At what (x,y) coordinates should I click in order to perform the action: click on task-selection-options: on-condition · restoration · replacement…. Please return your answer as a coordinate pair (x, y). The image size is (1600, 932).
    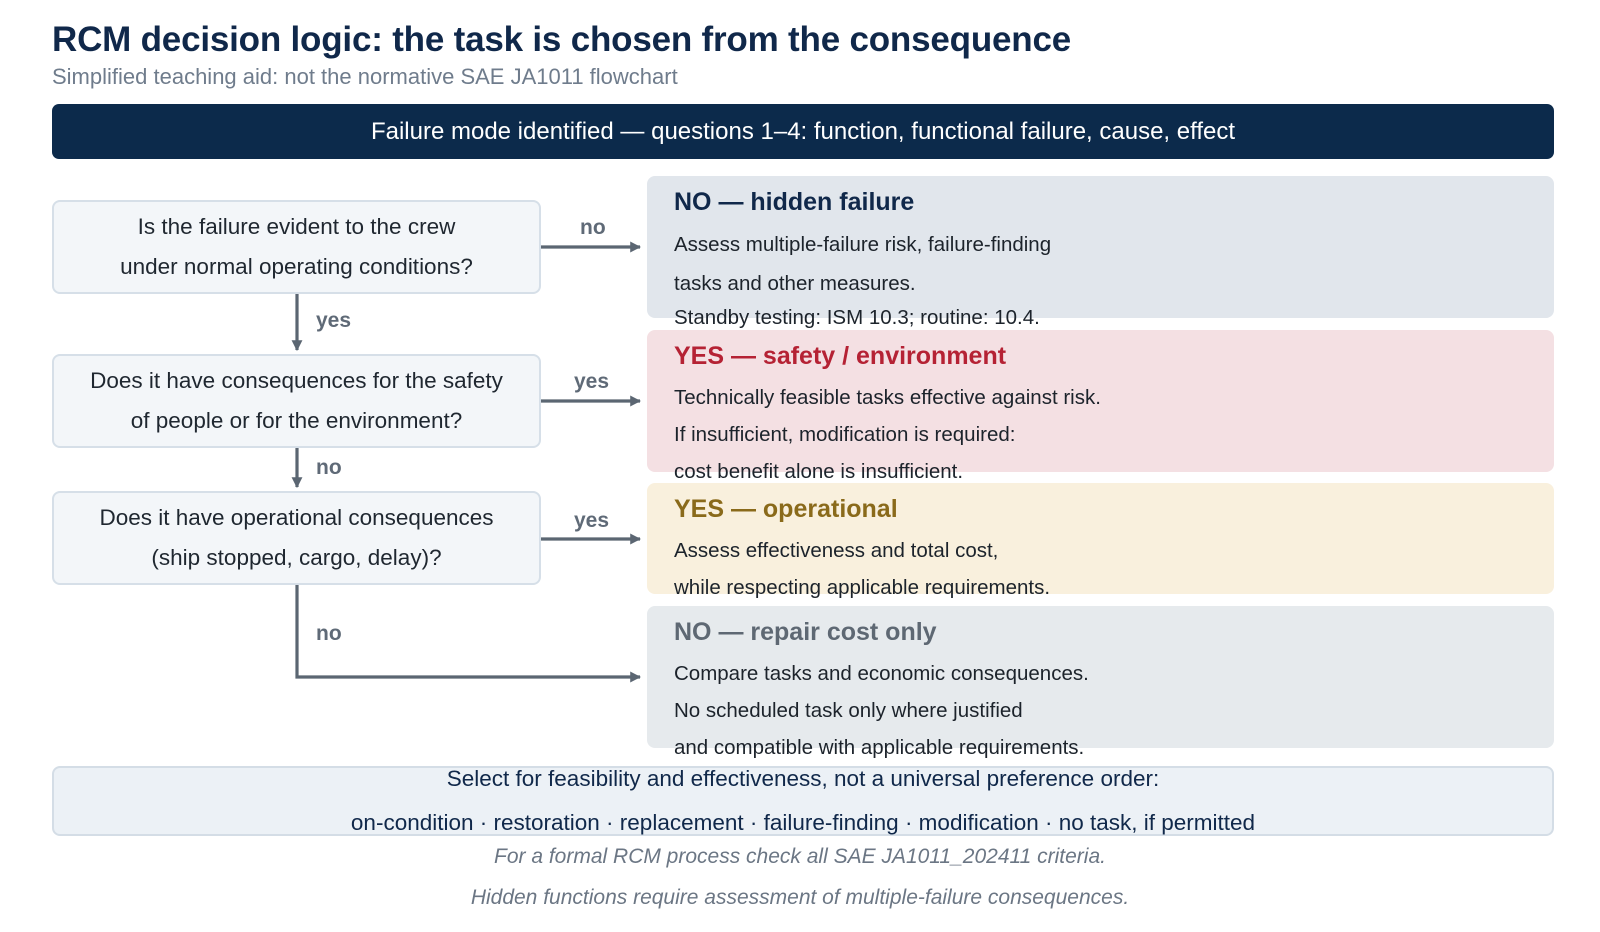
    Looking at the image, I should click on (803, 822).